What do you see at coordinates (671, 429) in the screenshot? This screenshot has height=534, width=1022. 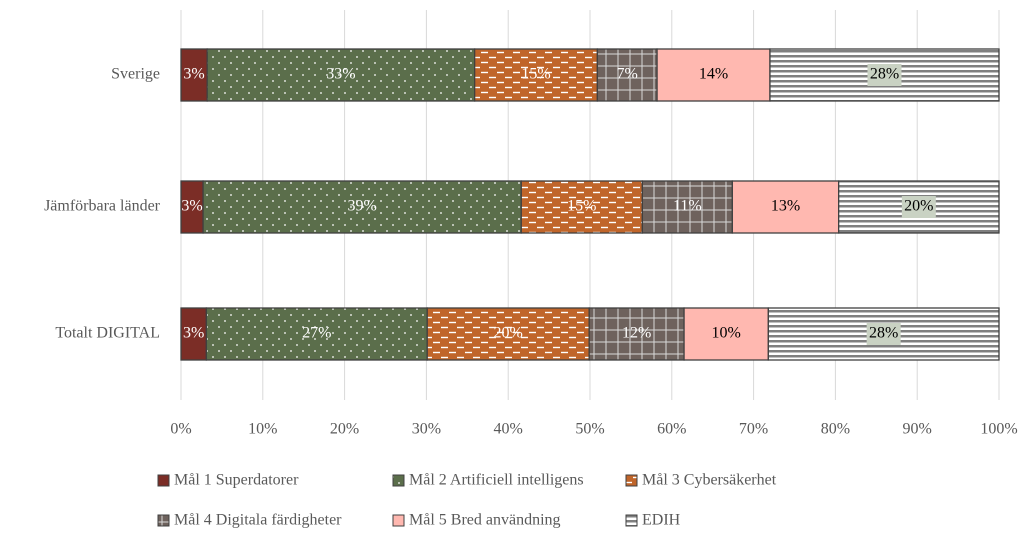 I see `x-tick-label: 60%` at bounding box center [671, 429].